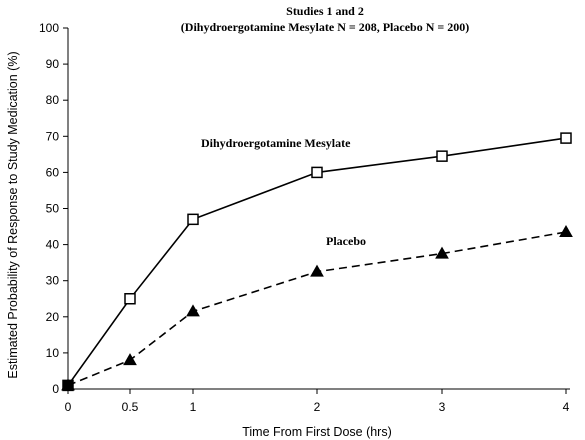  Describe the element at coordinates (317, 407) in the screenshot. I see `x-tick-label: 2` at that location.